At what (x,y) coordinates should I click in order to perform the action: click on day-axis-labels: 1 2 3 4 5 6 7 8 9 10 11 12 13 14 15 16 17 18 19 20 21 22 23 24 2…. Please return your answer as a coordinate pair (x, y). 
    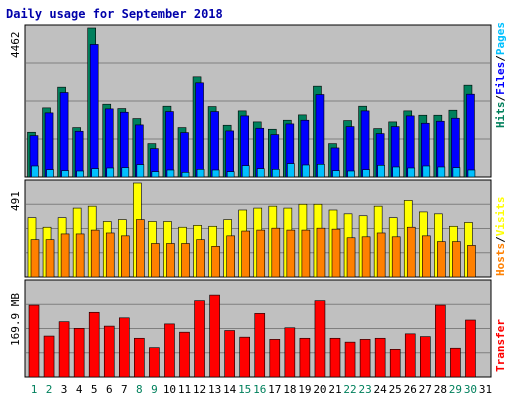
    Looking at the image, I should click on (261, 389).